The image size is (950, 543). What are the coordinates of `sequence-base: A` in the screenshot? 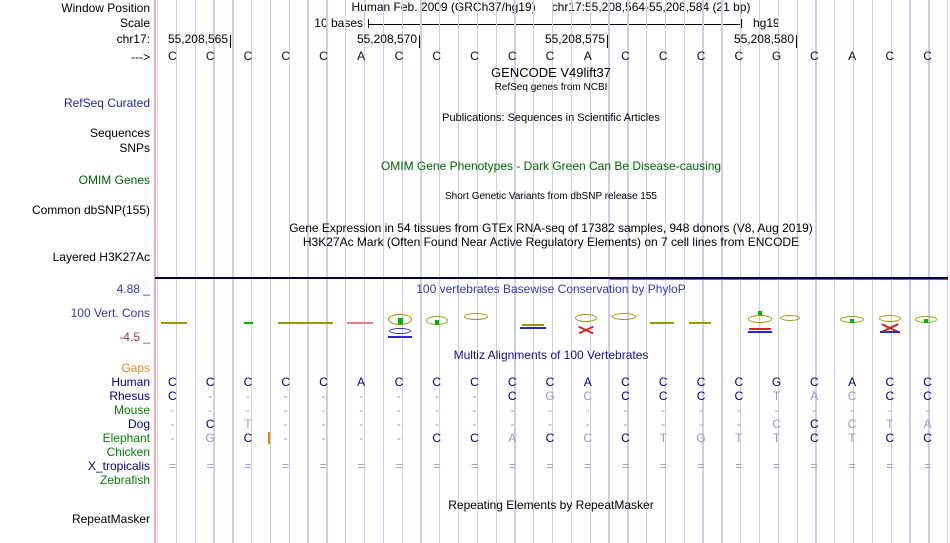 It's located at (852, 56).